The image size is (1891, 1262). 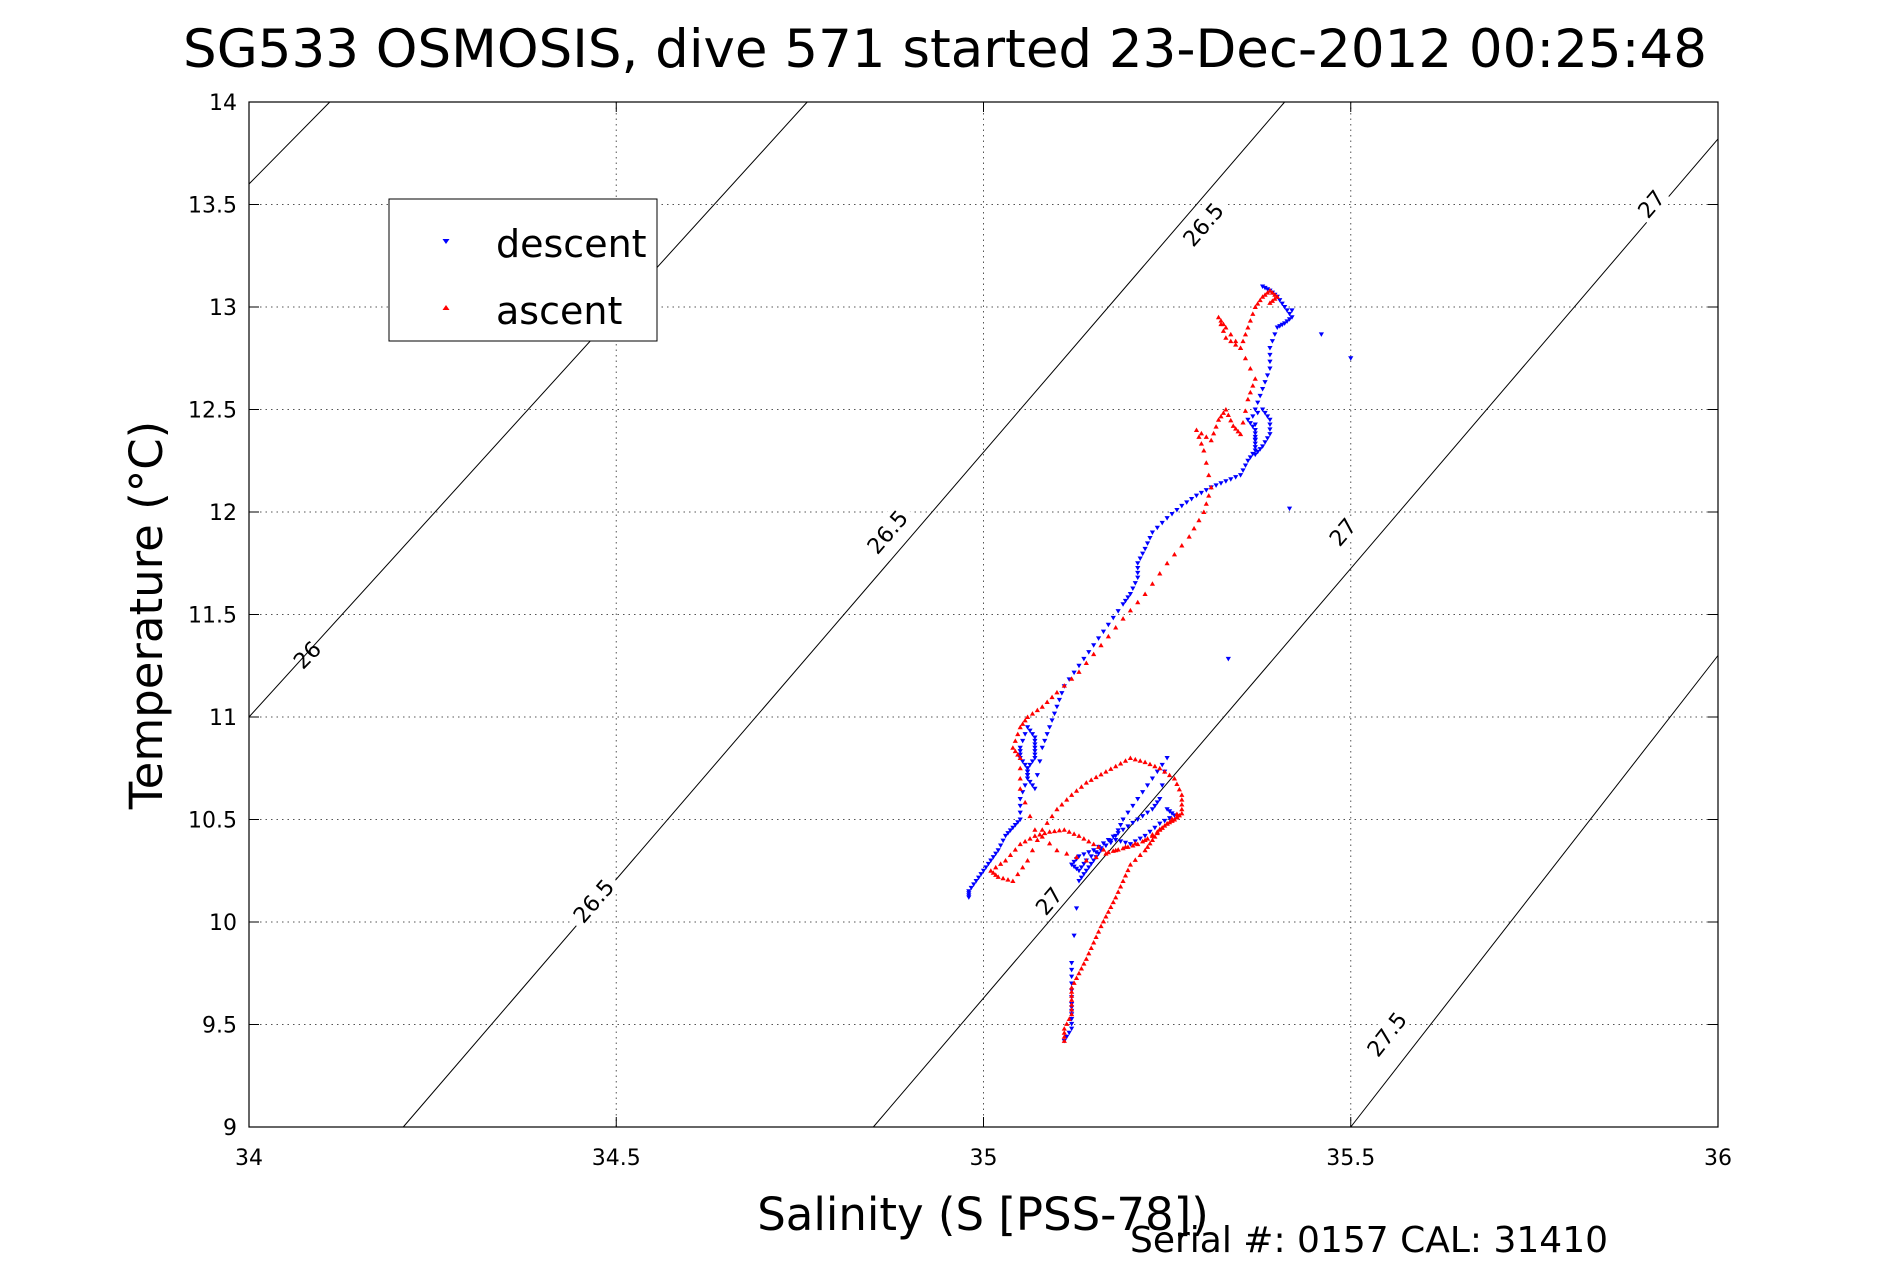 I want to click on contour-label-bg, so click(x=1202, y=224).